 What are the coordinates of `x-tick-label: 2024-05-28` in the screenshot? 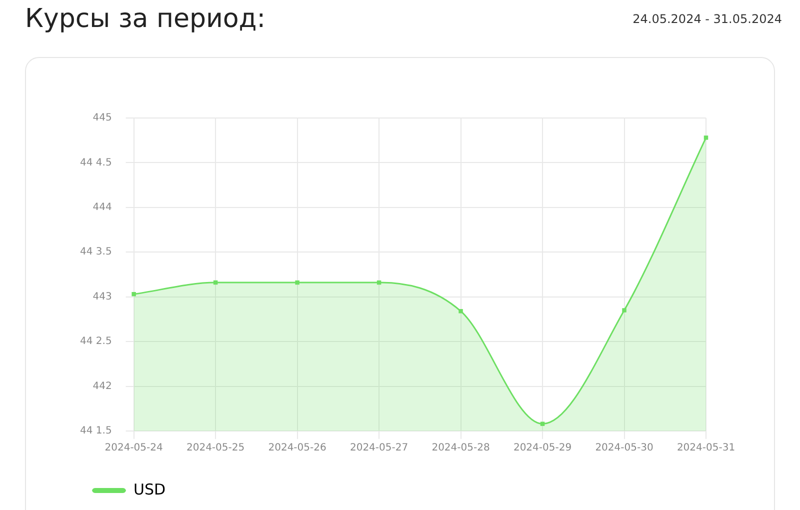 It's located at (461, 448).